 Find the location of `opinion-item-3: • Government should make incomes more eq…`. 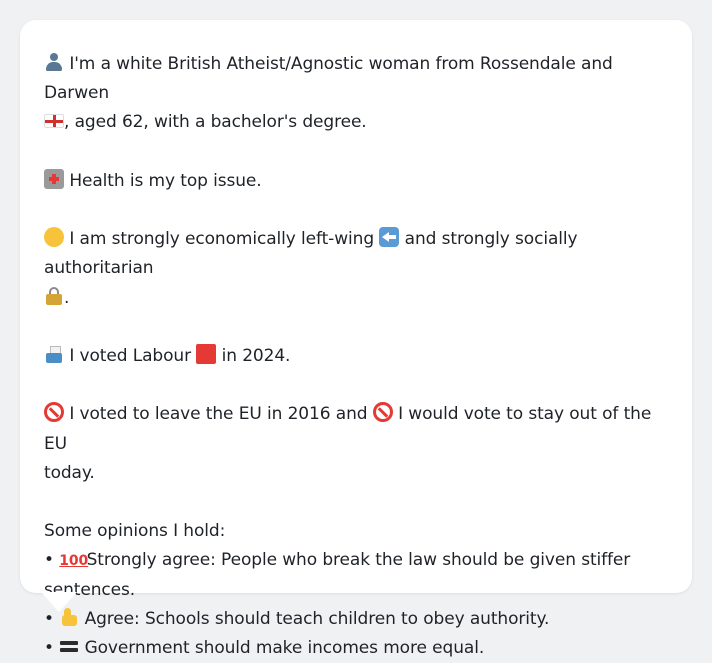

opinion-item-3: • Government should make incomes more eq… is located at coordinates (356, 648).